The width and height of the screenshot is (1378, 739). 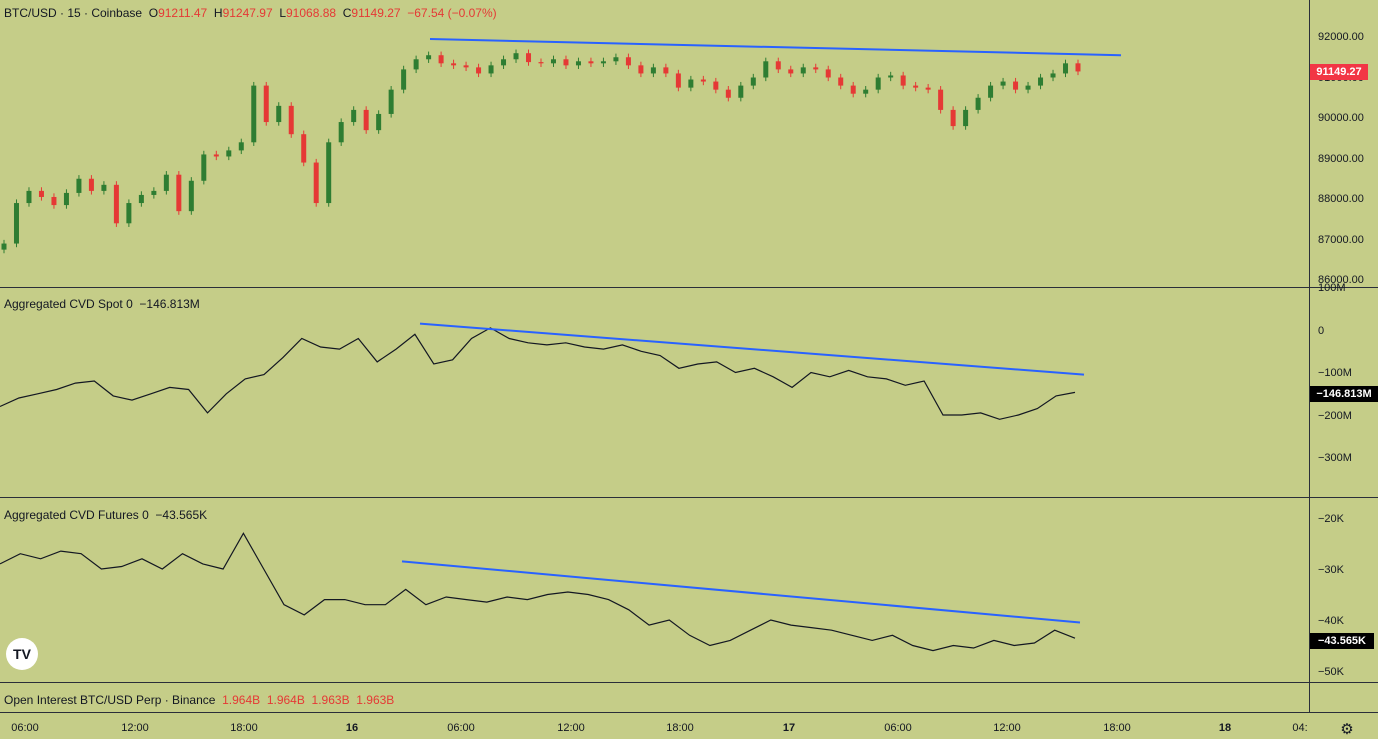 I want to click on spot-axis-label: −200M, so click(x=1335, y=416).